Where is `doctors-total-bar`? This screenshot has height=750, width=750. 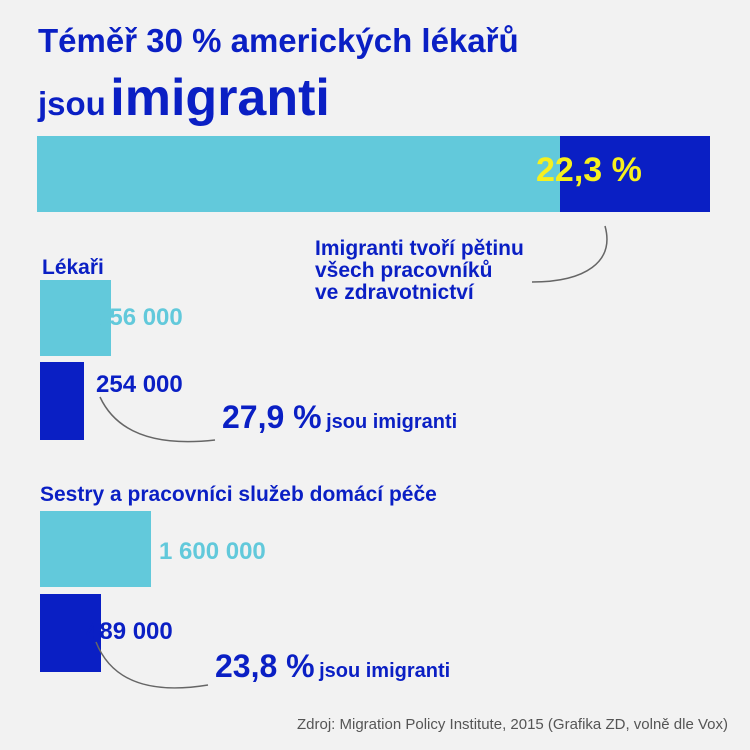 doctors-total-bar is located at coordinates (75, 318).